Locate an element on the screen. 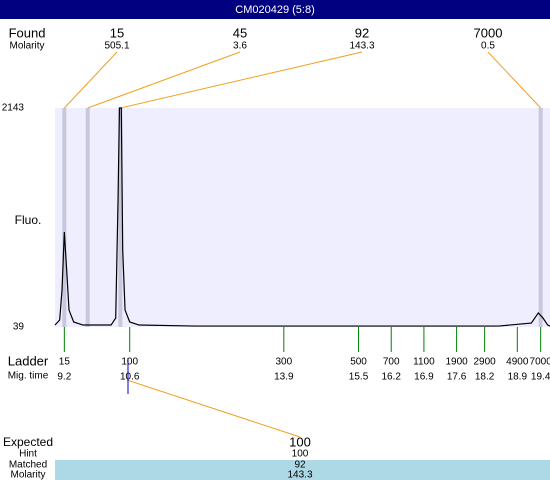  expected-value: 100 is located at coordinates (300, 441).